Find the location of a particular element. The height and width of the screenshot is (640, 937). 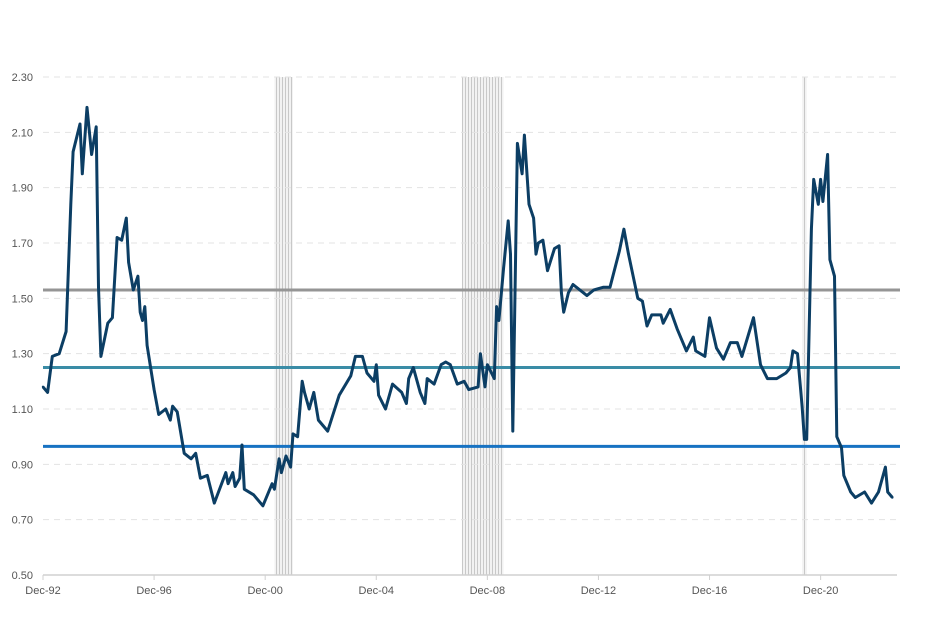

y-tick-label: 1.10 is located at coordinates (22, 410).